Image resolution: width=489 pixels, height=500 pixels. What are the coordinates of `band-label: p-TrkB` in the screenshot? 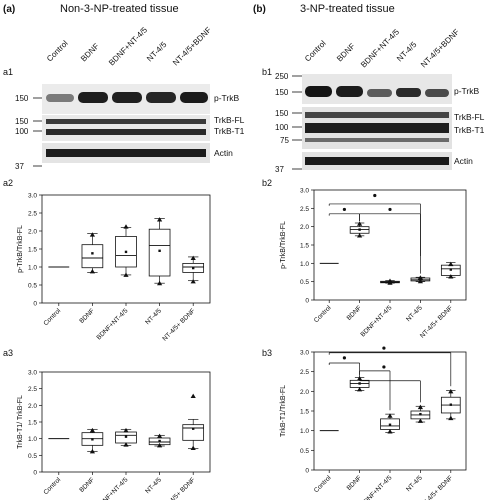 It's located at (467, 91).